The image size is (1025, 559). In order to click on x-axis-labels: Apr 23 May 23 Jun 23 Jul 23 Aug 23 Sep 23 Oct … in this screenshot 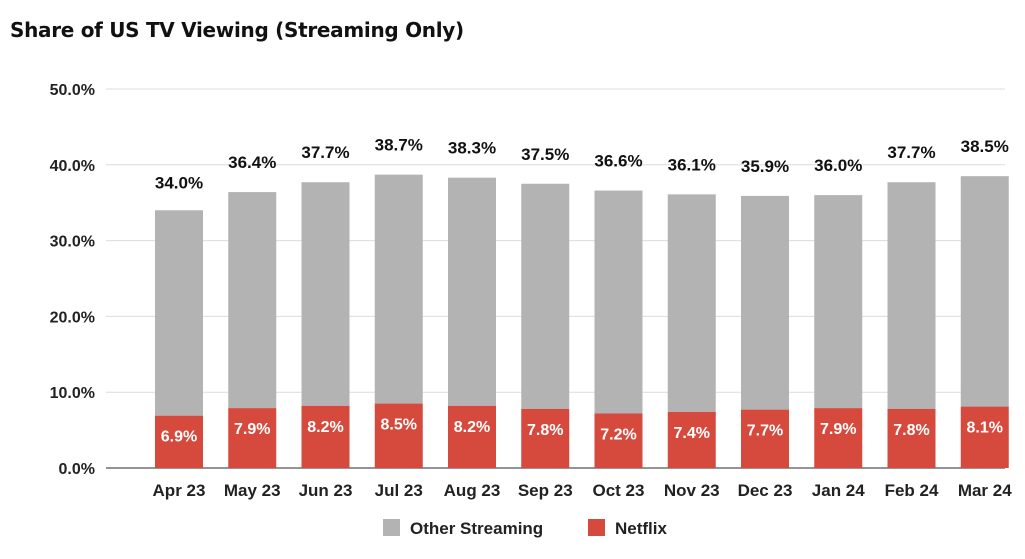, I will do `click(583, 490)`.